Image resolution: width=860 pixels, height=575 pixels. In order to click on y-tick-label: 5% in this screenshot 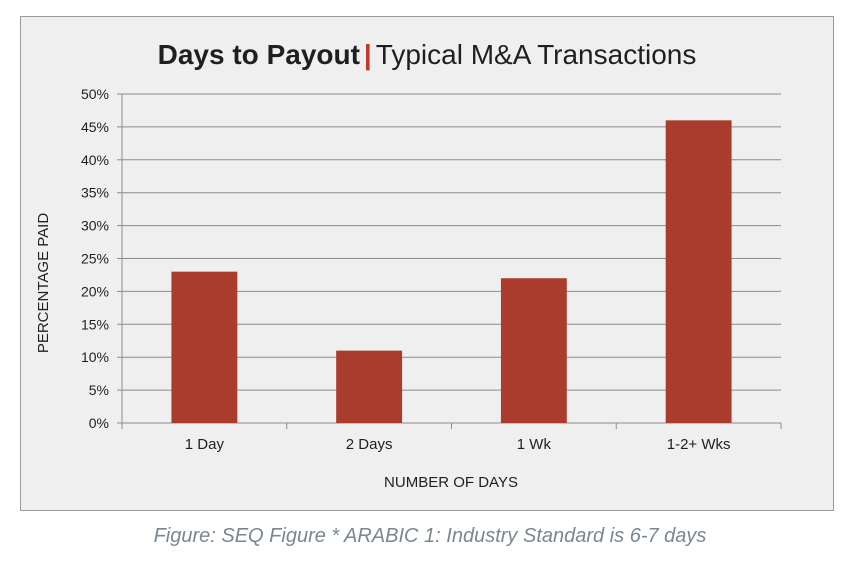, I will do `click(99, 390)`.